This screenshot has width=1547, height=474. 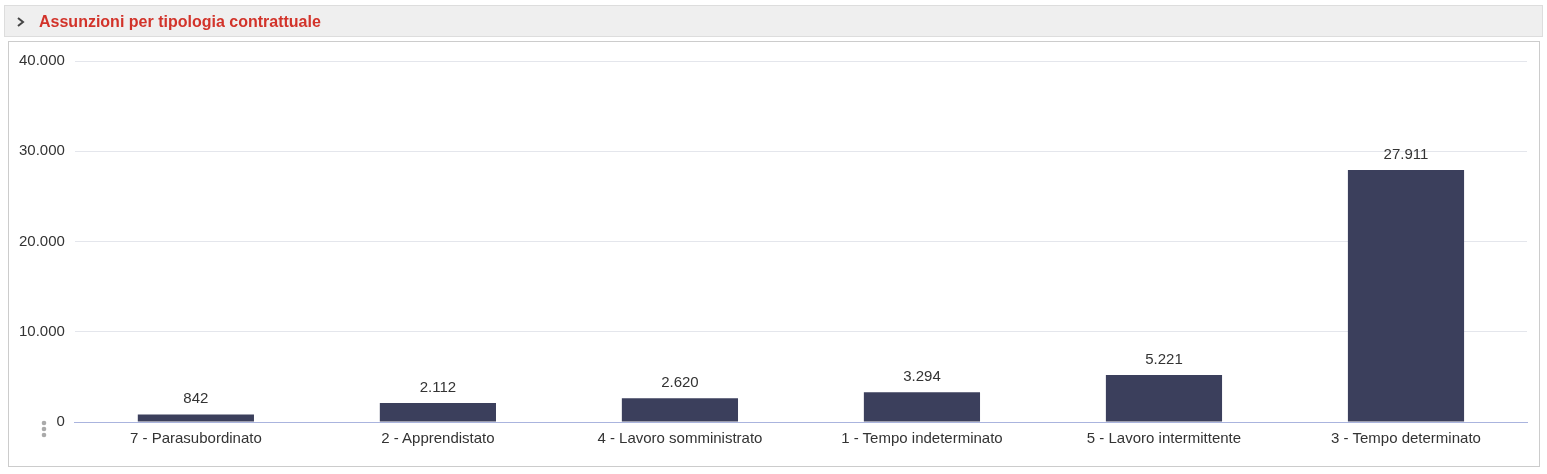 I want to click on y-tick-label: 20.000, so click(x=41, y=240).